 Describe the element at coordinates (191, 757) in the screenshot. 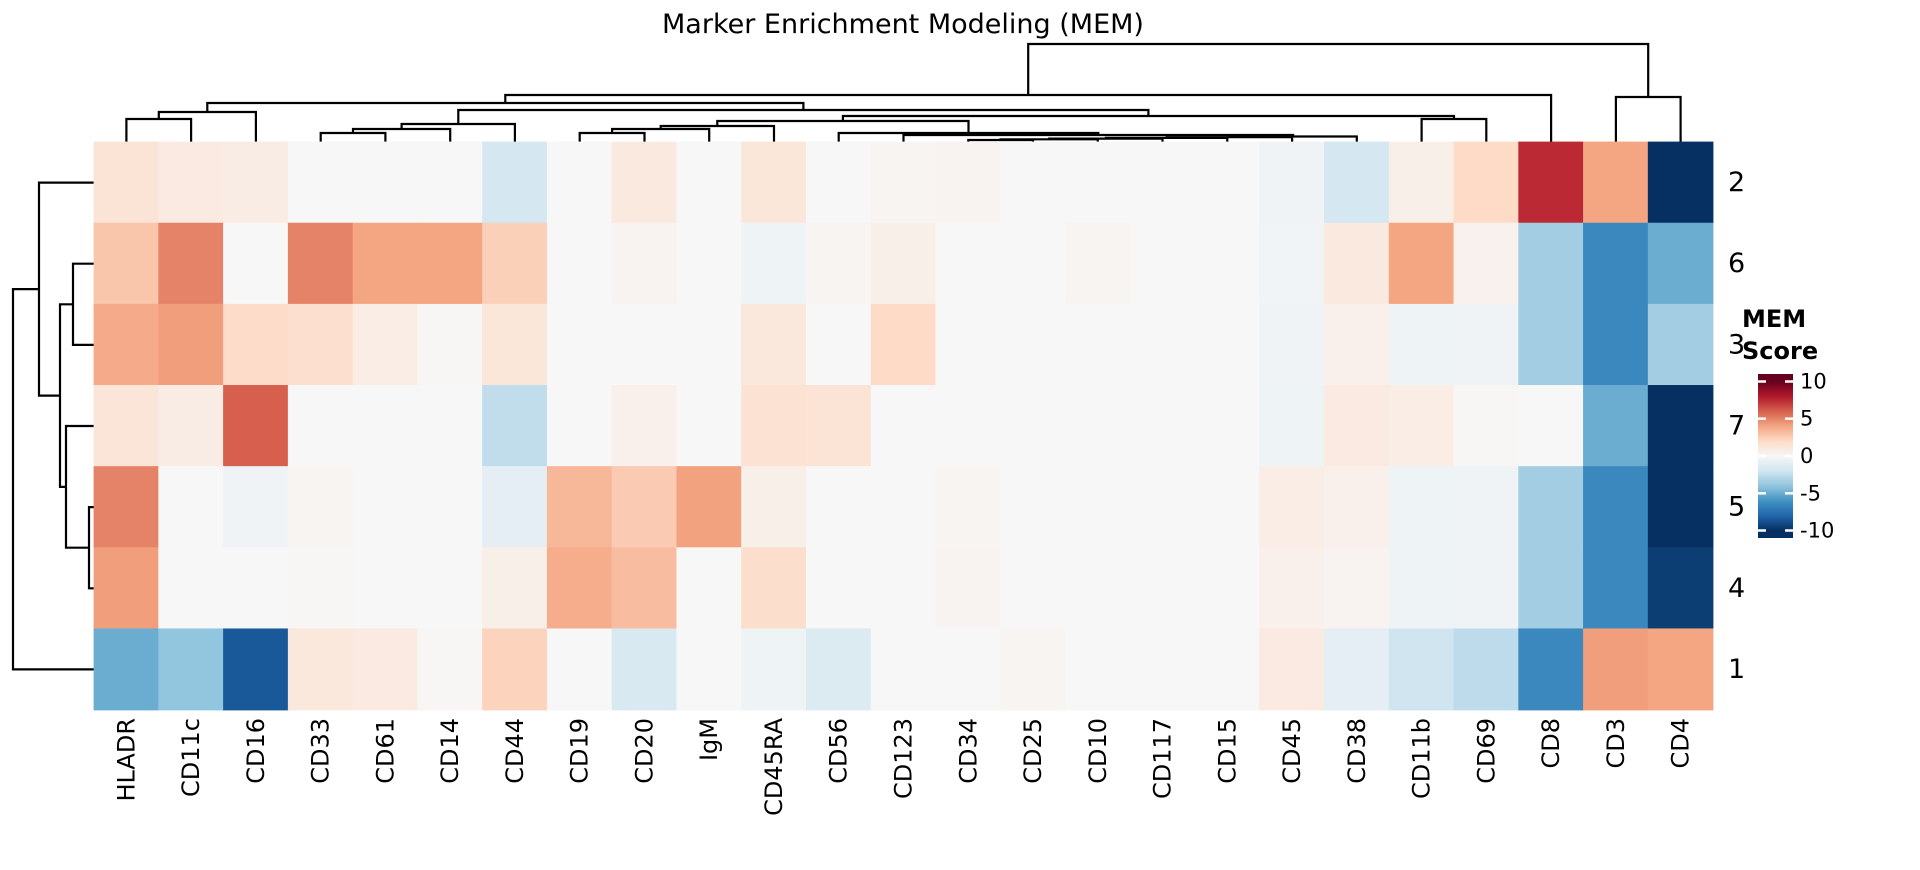

I see `column-label: CD11c` at that location.